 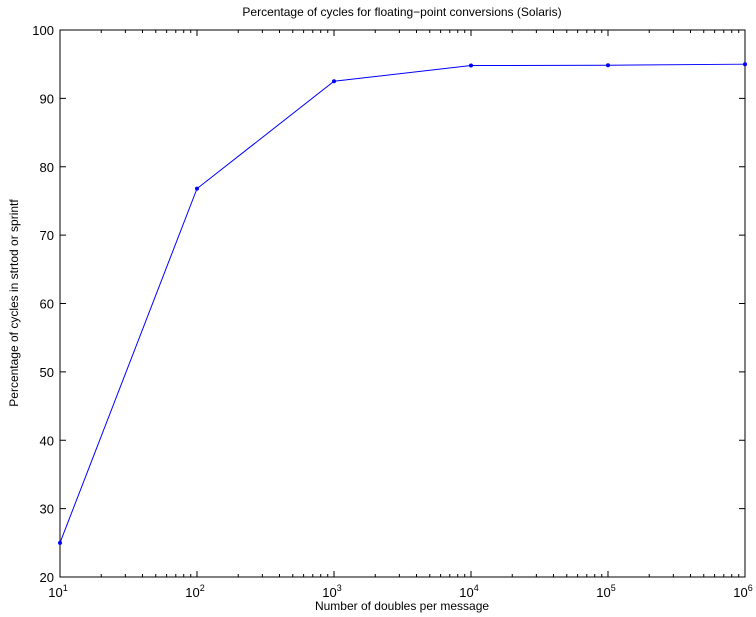 What do you see at coordinates (47, 98) in the screenshot?
I see `y-tick-label: 90` at bounding box center [47, 98].